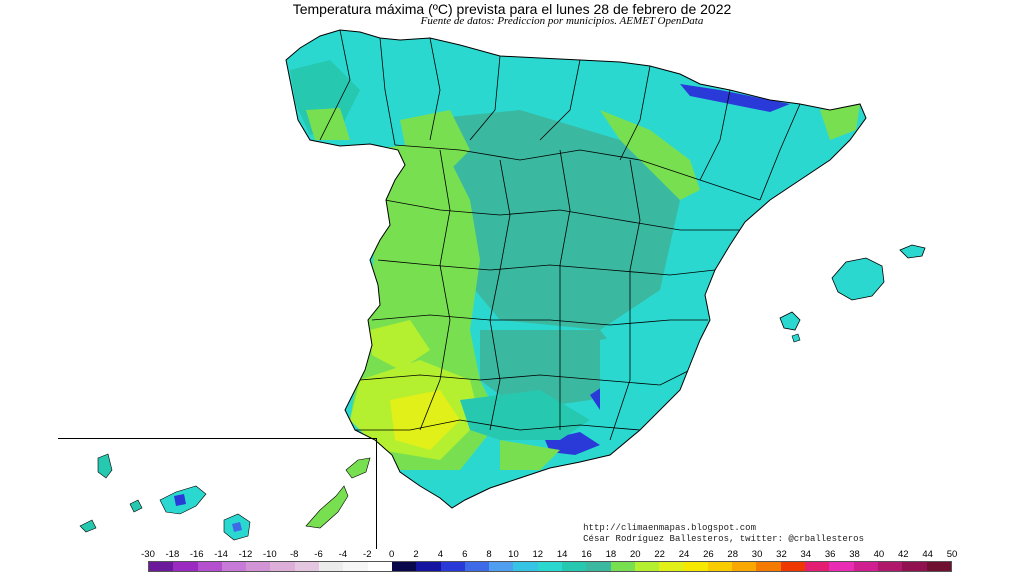  Describe the element at coordinates (733, 554) in the screenshot. I see `scale-label: 28` at that location.